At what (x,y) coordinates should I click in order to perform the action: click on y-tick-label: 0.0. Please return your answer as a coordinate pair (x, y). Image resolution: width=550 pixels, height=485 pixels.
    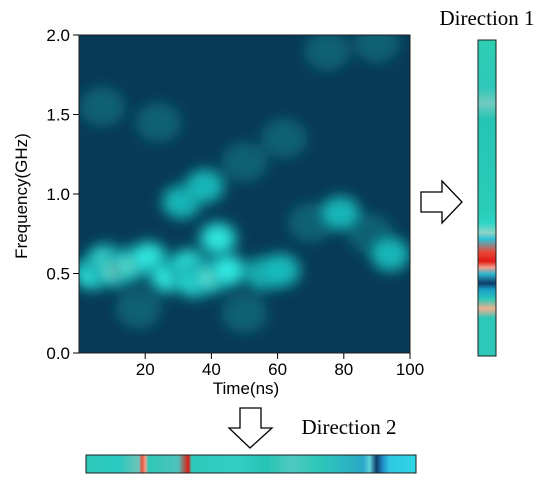
    Looking at the image, I should click on (58, 353).